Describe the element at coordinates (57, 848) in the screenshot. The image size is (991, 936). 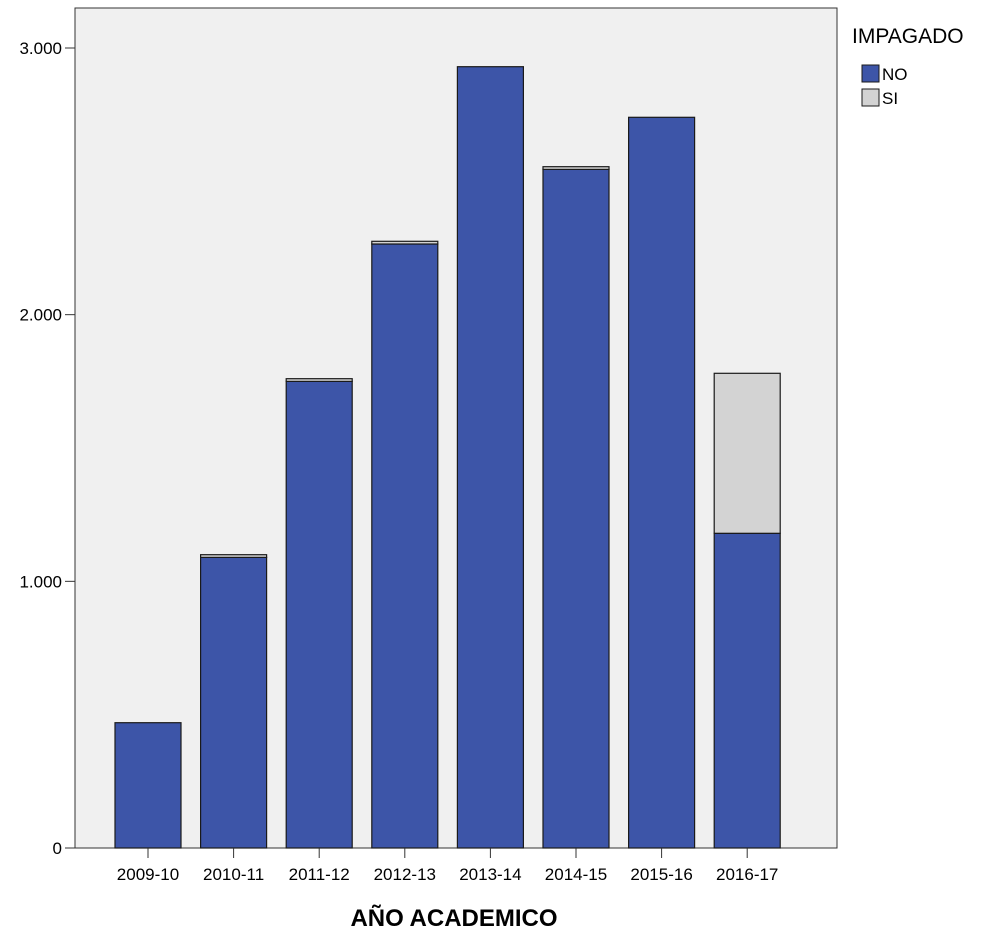
I see `y-tick-label: 0` at that location.